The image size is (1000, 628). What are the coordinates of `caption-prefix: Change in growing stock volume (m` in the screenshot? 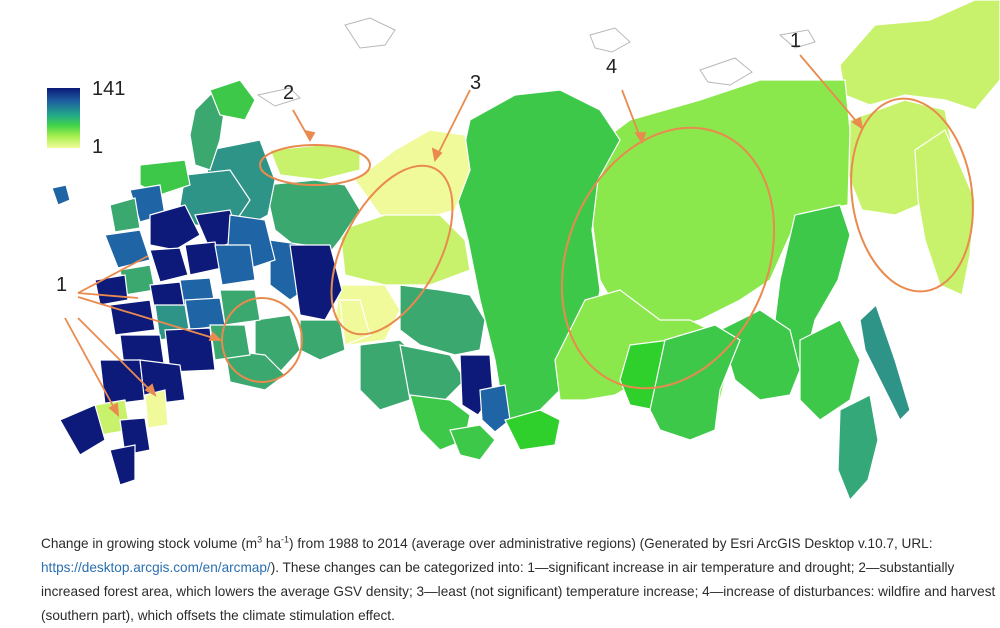 It's located at (149, 543).